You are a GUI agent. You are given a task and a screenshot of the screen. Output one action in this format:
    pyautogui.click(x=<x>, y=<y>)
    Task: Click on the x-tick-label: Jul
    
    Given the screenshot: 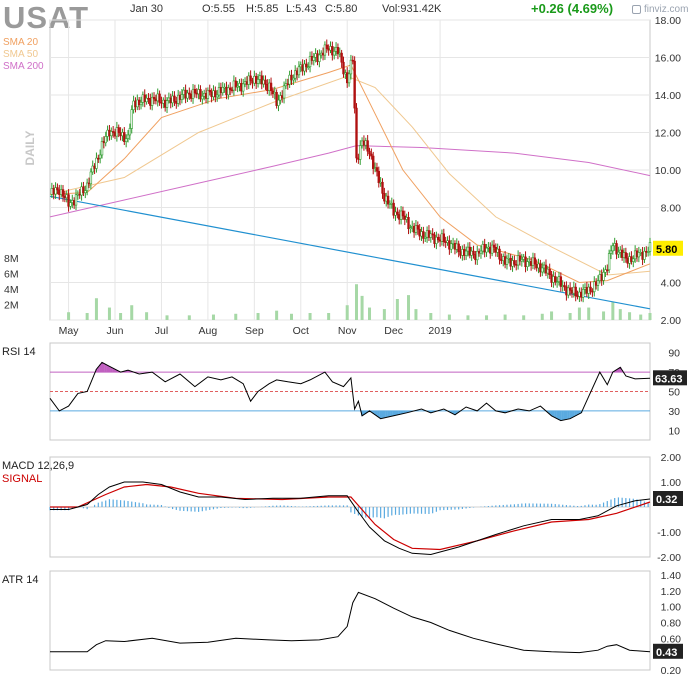 What is the action you would take?
    pyautogui.click(x=161, y=331)
    